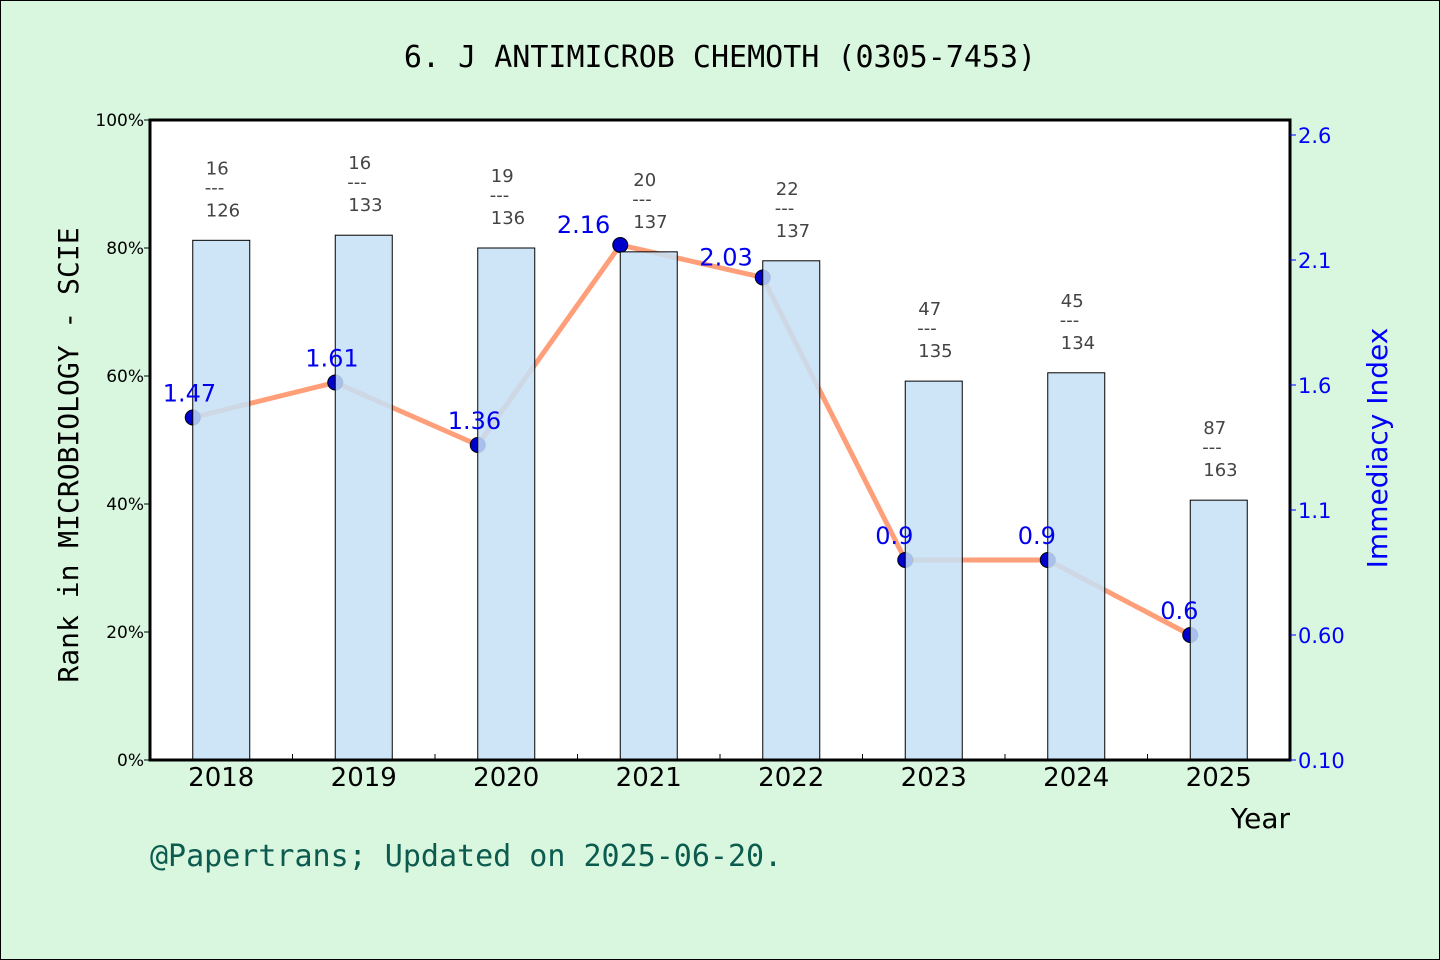 The image size is (1440, 960). What do you see at coordinates (466, 856) in the screenshot?
I see `footer-credit: @Papertrans; Updated on 2025-06-20.` at bounding box center [466, 856].